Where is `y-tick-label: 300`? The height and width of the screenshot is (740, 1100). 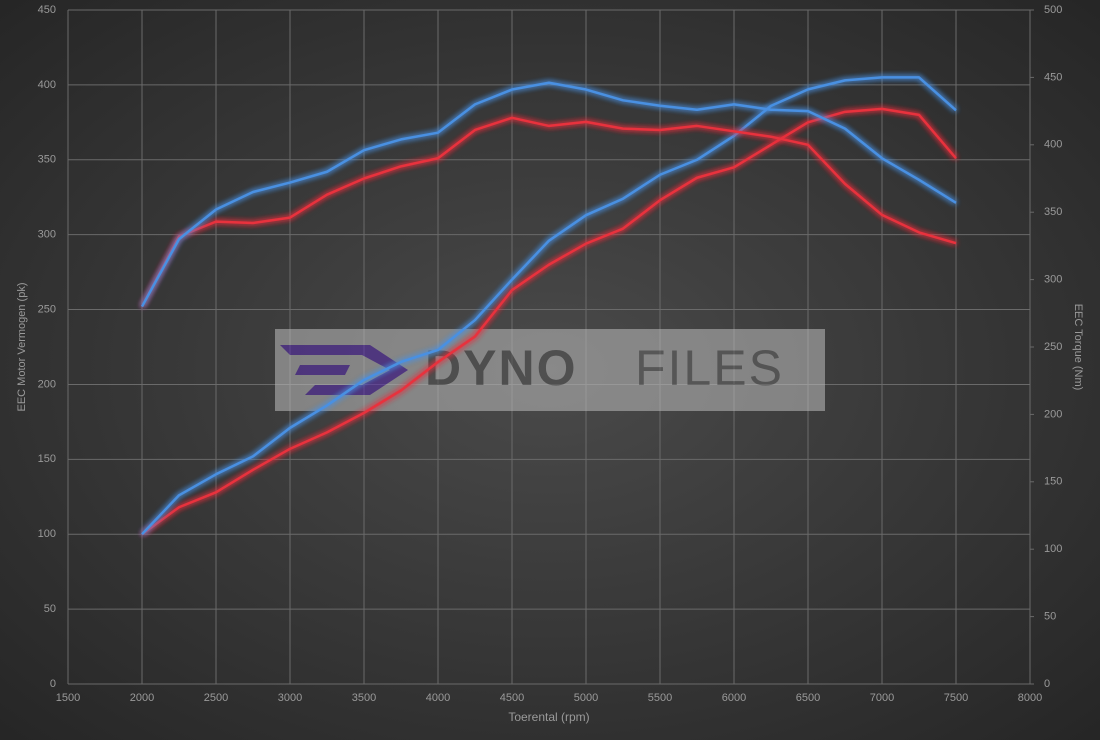
y-tick-label: 300 is located at coordinates (47, 235).